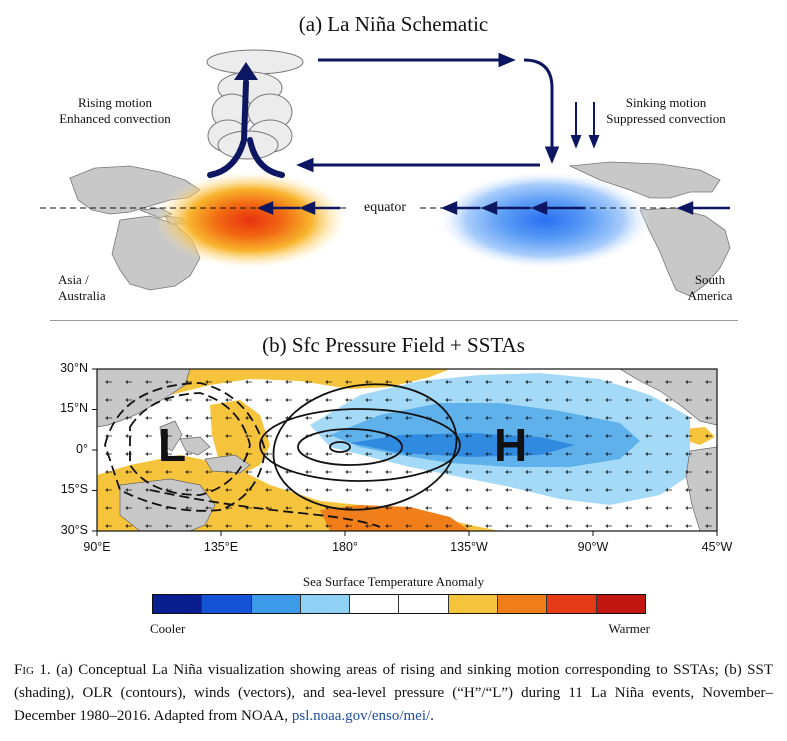 The height and width of the screenshot is (741, 787). Describe the element at coordinates (407, 533) in the screenshot. I see `x-tick-marks` at that location.